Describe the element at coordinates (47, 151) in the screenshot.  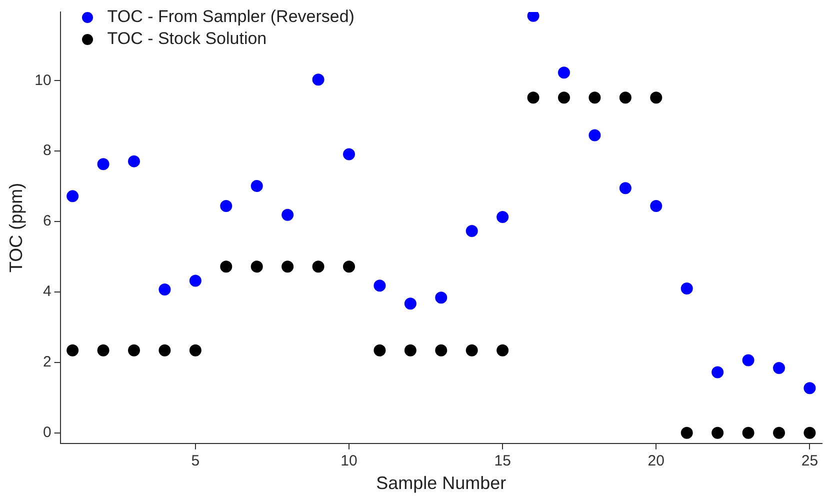
I see `y-tick-label: 8` at that location.